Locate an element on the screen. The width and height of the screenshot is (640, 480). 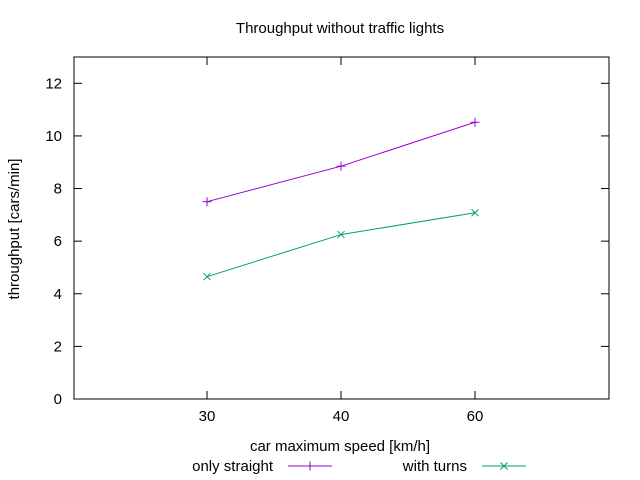
y-tick-label: 10 is located at coordinates (53, 136).